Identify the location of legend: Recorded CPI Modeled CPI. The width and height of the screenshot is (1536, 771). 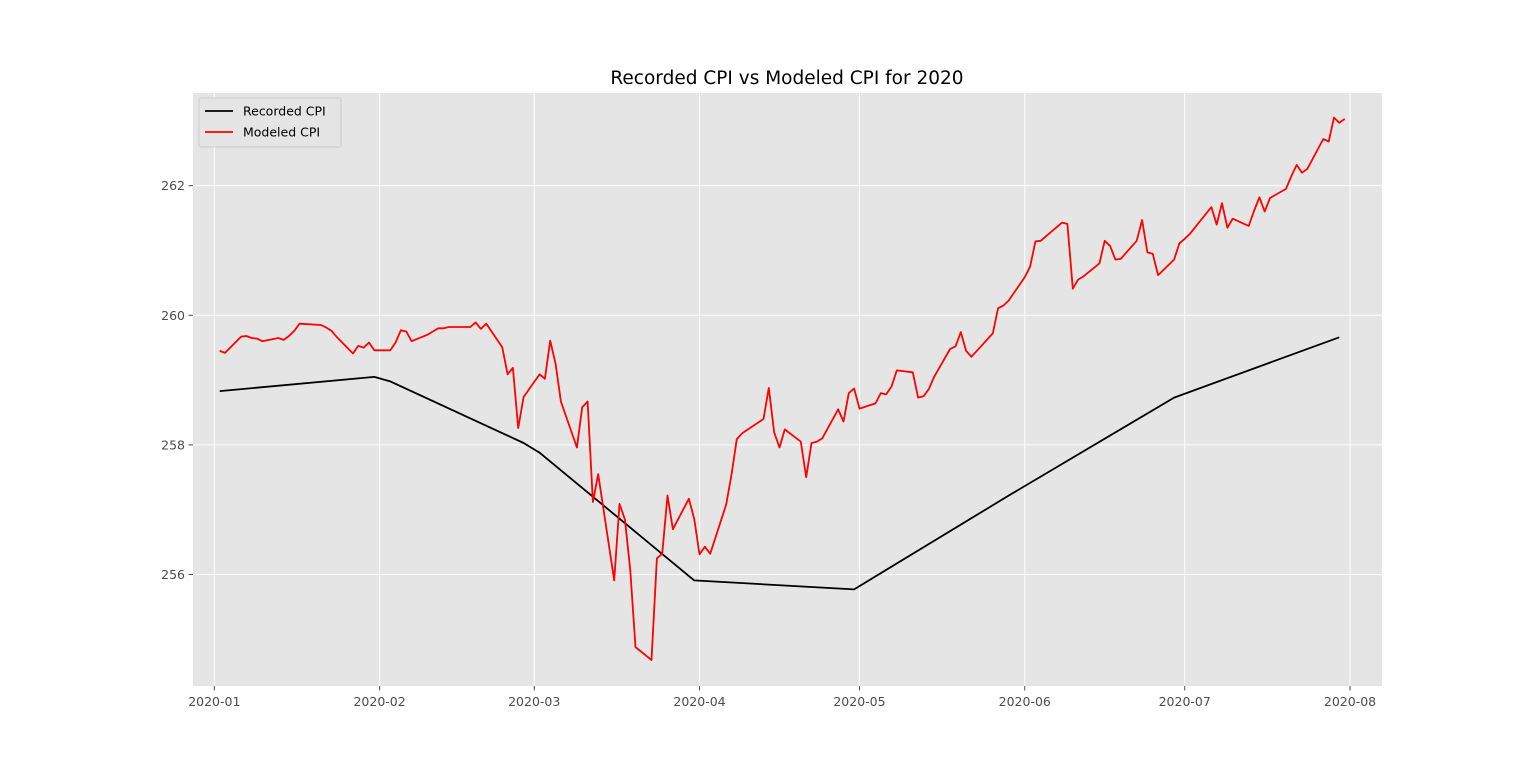
(270, 122).